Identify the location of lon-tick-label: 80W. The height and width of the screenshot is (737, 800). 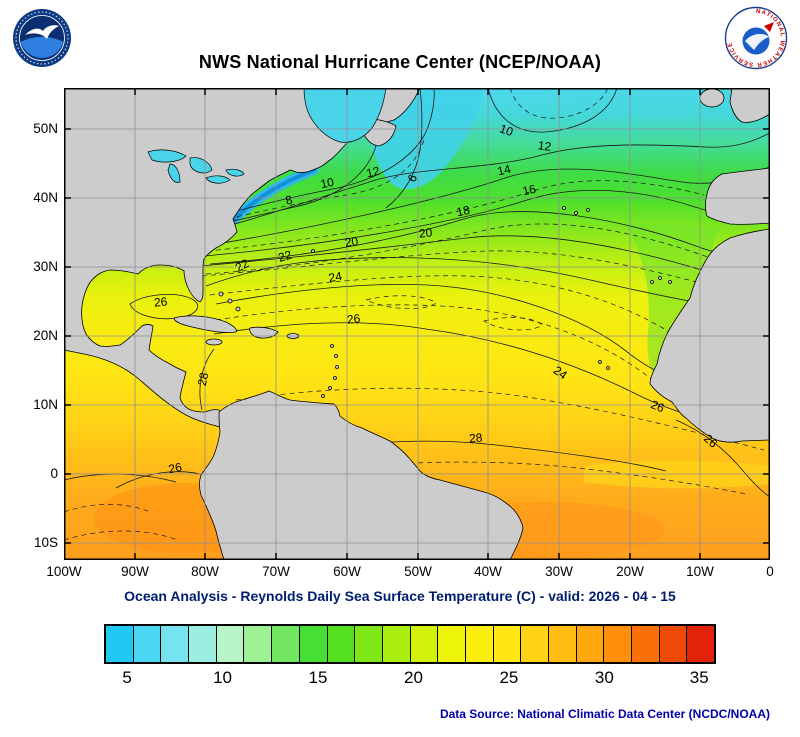
(205, 571).